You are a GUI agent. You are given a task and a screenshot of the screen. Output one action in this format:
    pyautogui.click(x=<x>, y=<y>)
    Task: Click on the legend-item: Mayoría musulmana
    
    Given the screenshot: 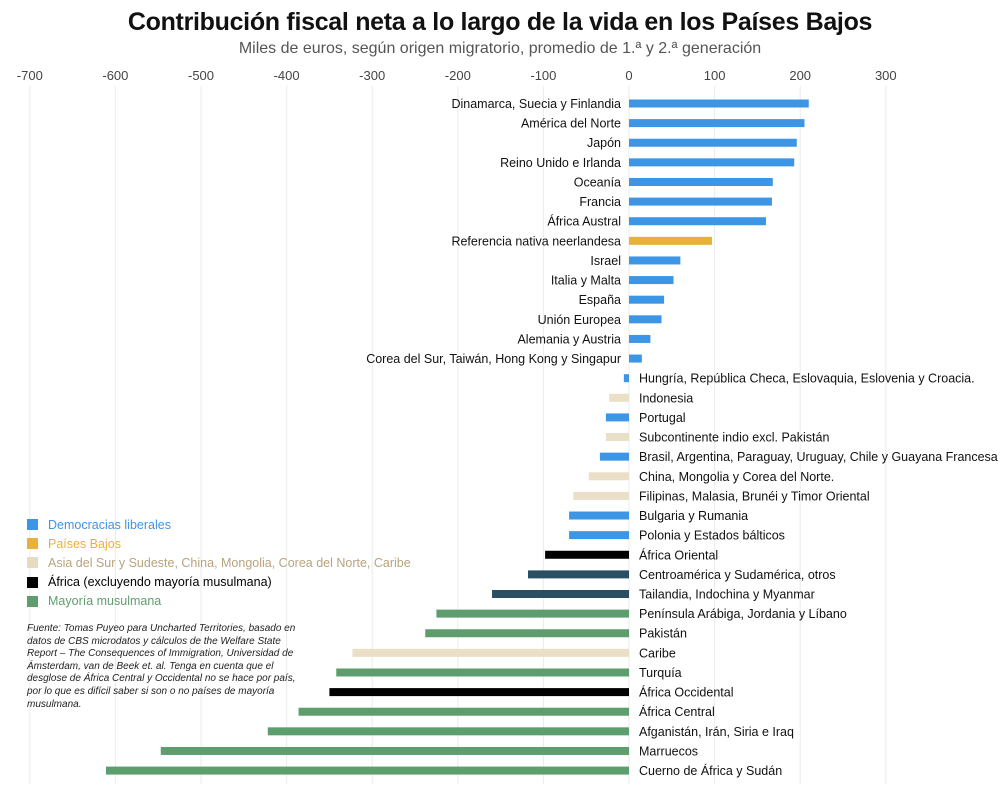 What is the action you would take?
    pyautogui.click(x=219, y=601)
    